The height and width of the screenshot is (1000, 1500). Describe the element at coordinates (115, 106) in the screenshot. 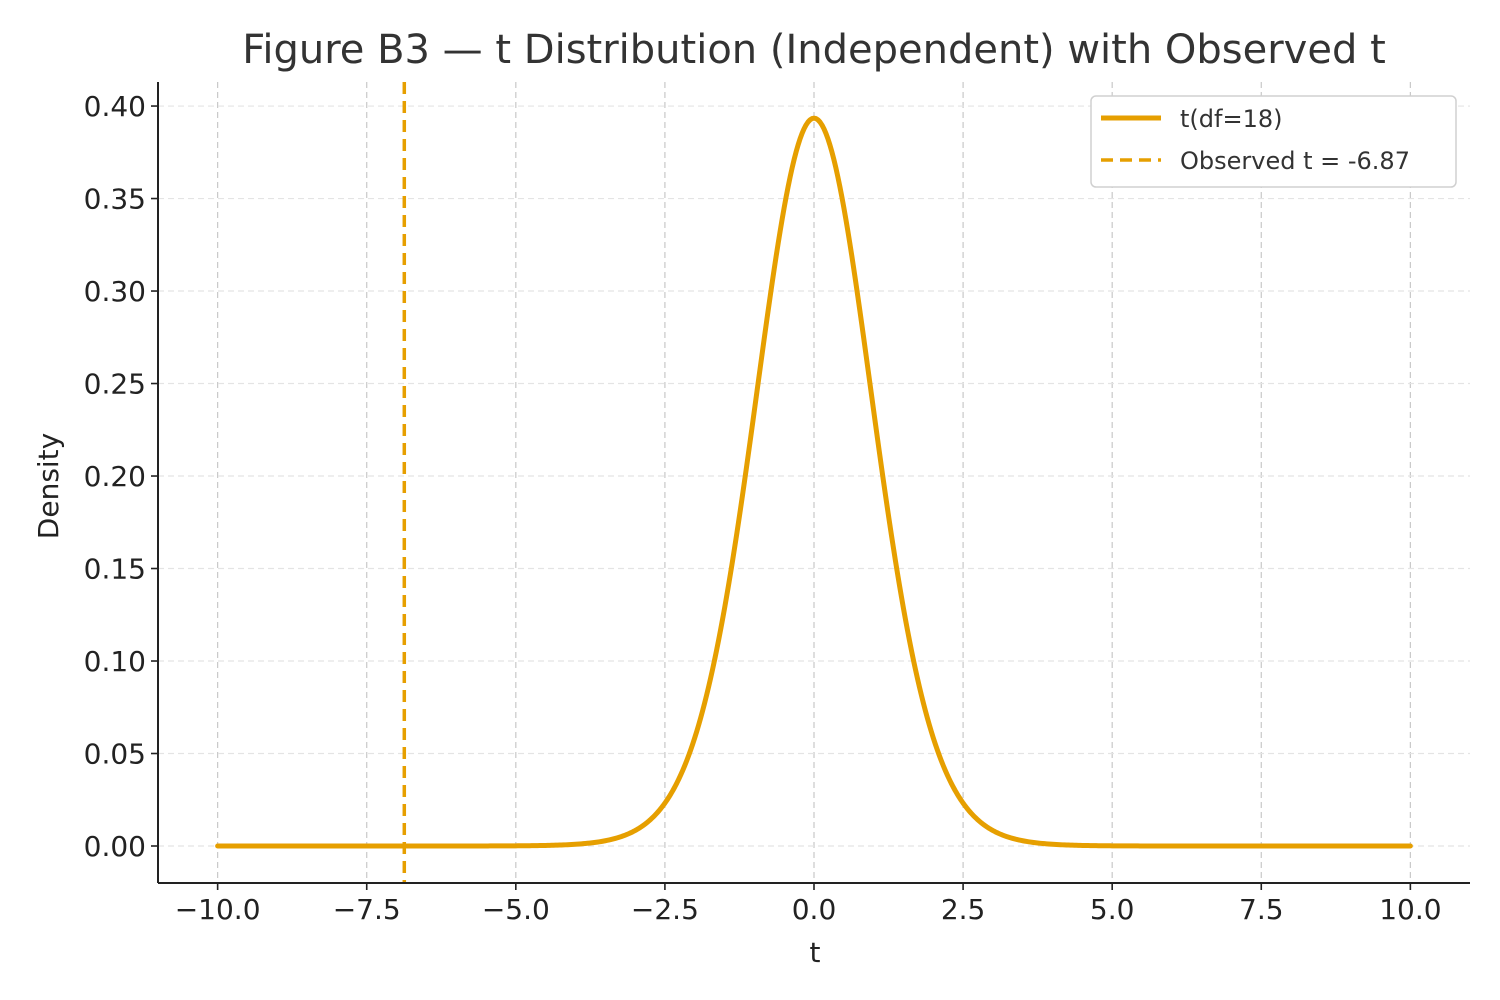

I see `y-tick-label: 0.40` at that location.